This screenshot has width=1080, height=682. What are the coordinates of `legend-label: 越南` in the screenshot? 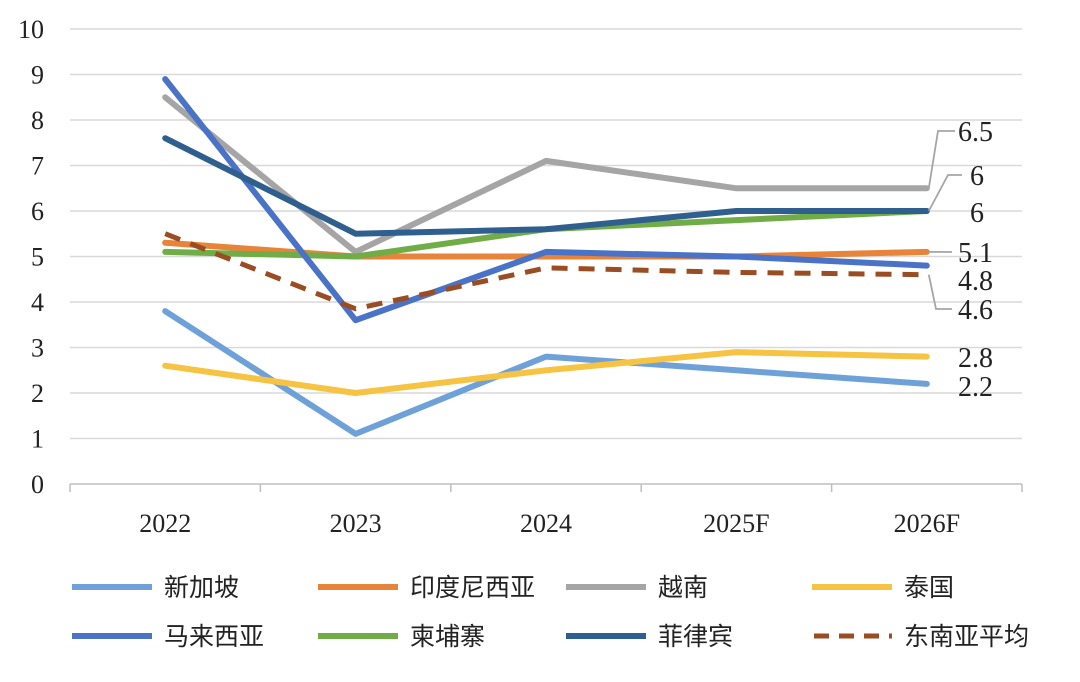 It's located at (683, 587).